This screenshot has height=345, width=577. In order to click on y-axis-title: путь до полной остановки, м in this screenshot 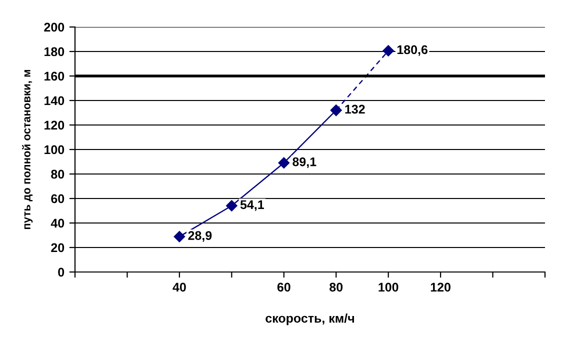, I will do `click(27, 149)`.